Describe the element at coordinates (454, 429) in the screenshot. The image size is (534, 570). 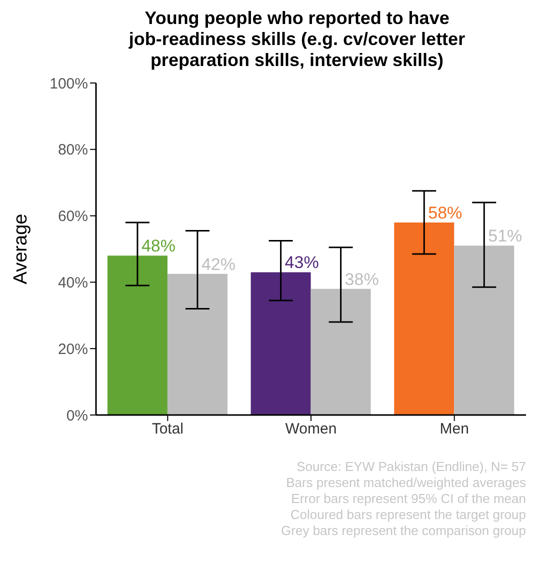
I see `x-tick-label: Men` at that location.